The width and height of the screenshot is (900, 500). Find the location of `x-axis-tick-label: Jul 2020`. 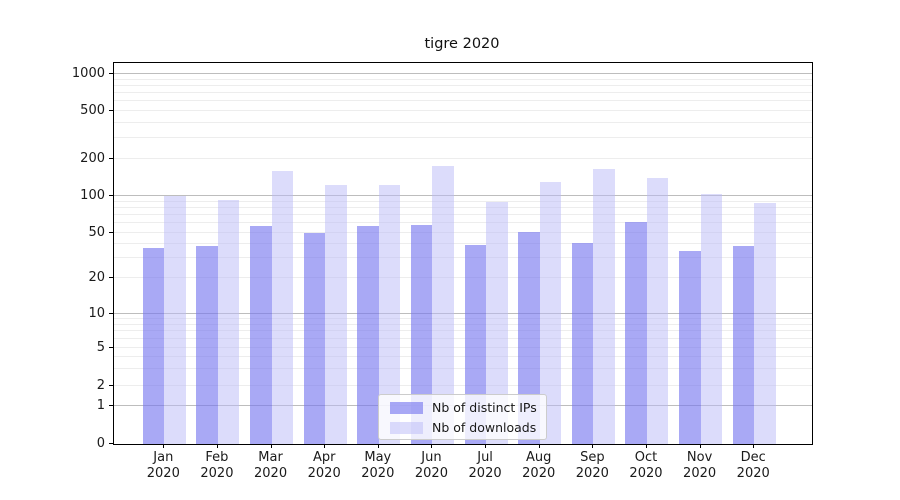

x-axis-tick-label: Jul 2020 is located at coordinates (485, 465).